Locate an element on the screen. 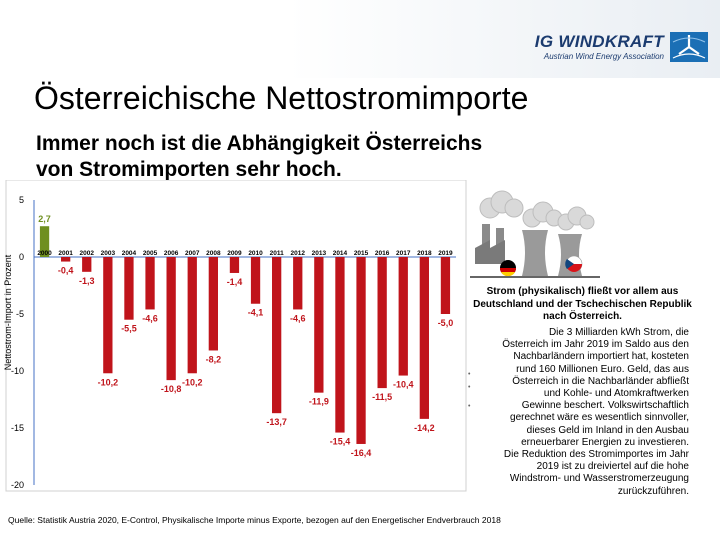  wind-turbine-icon is located at coordinates (689, 47).